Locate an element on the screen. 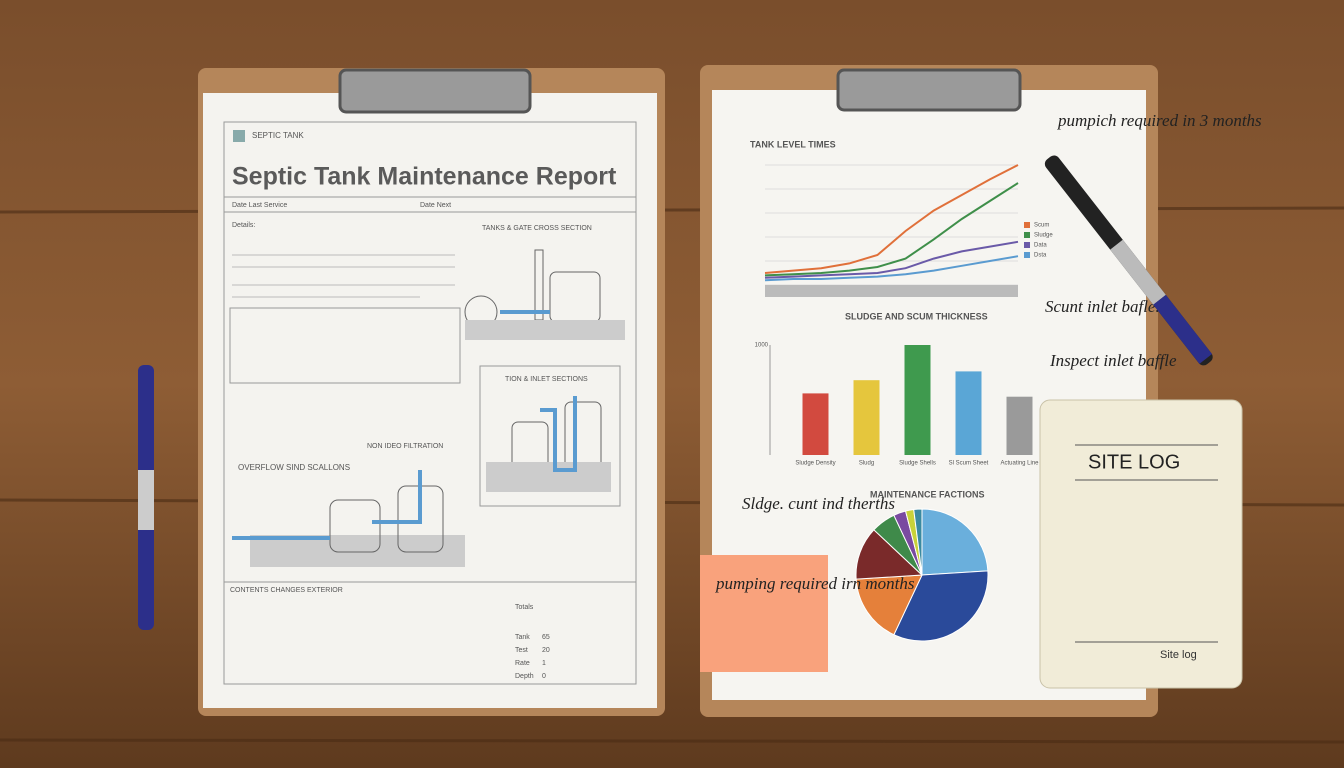  chart-title: MAINTENANCE FACTIONS is located at coordinates (927, 494).